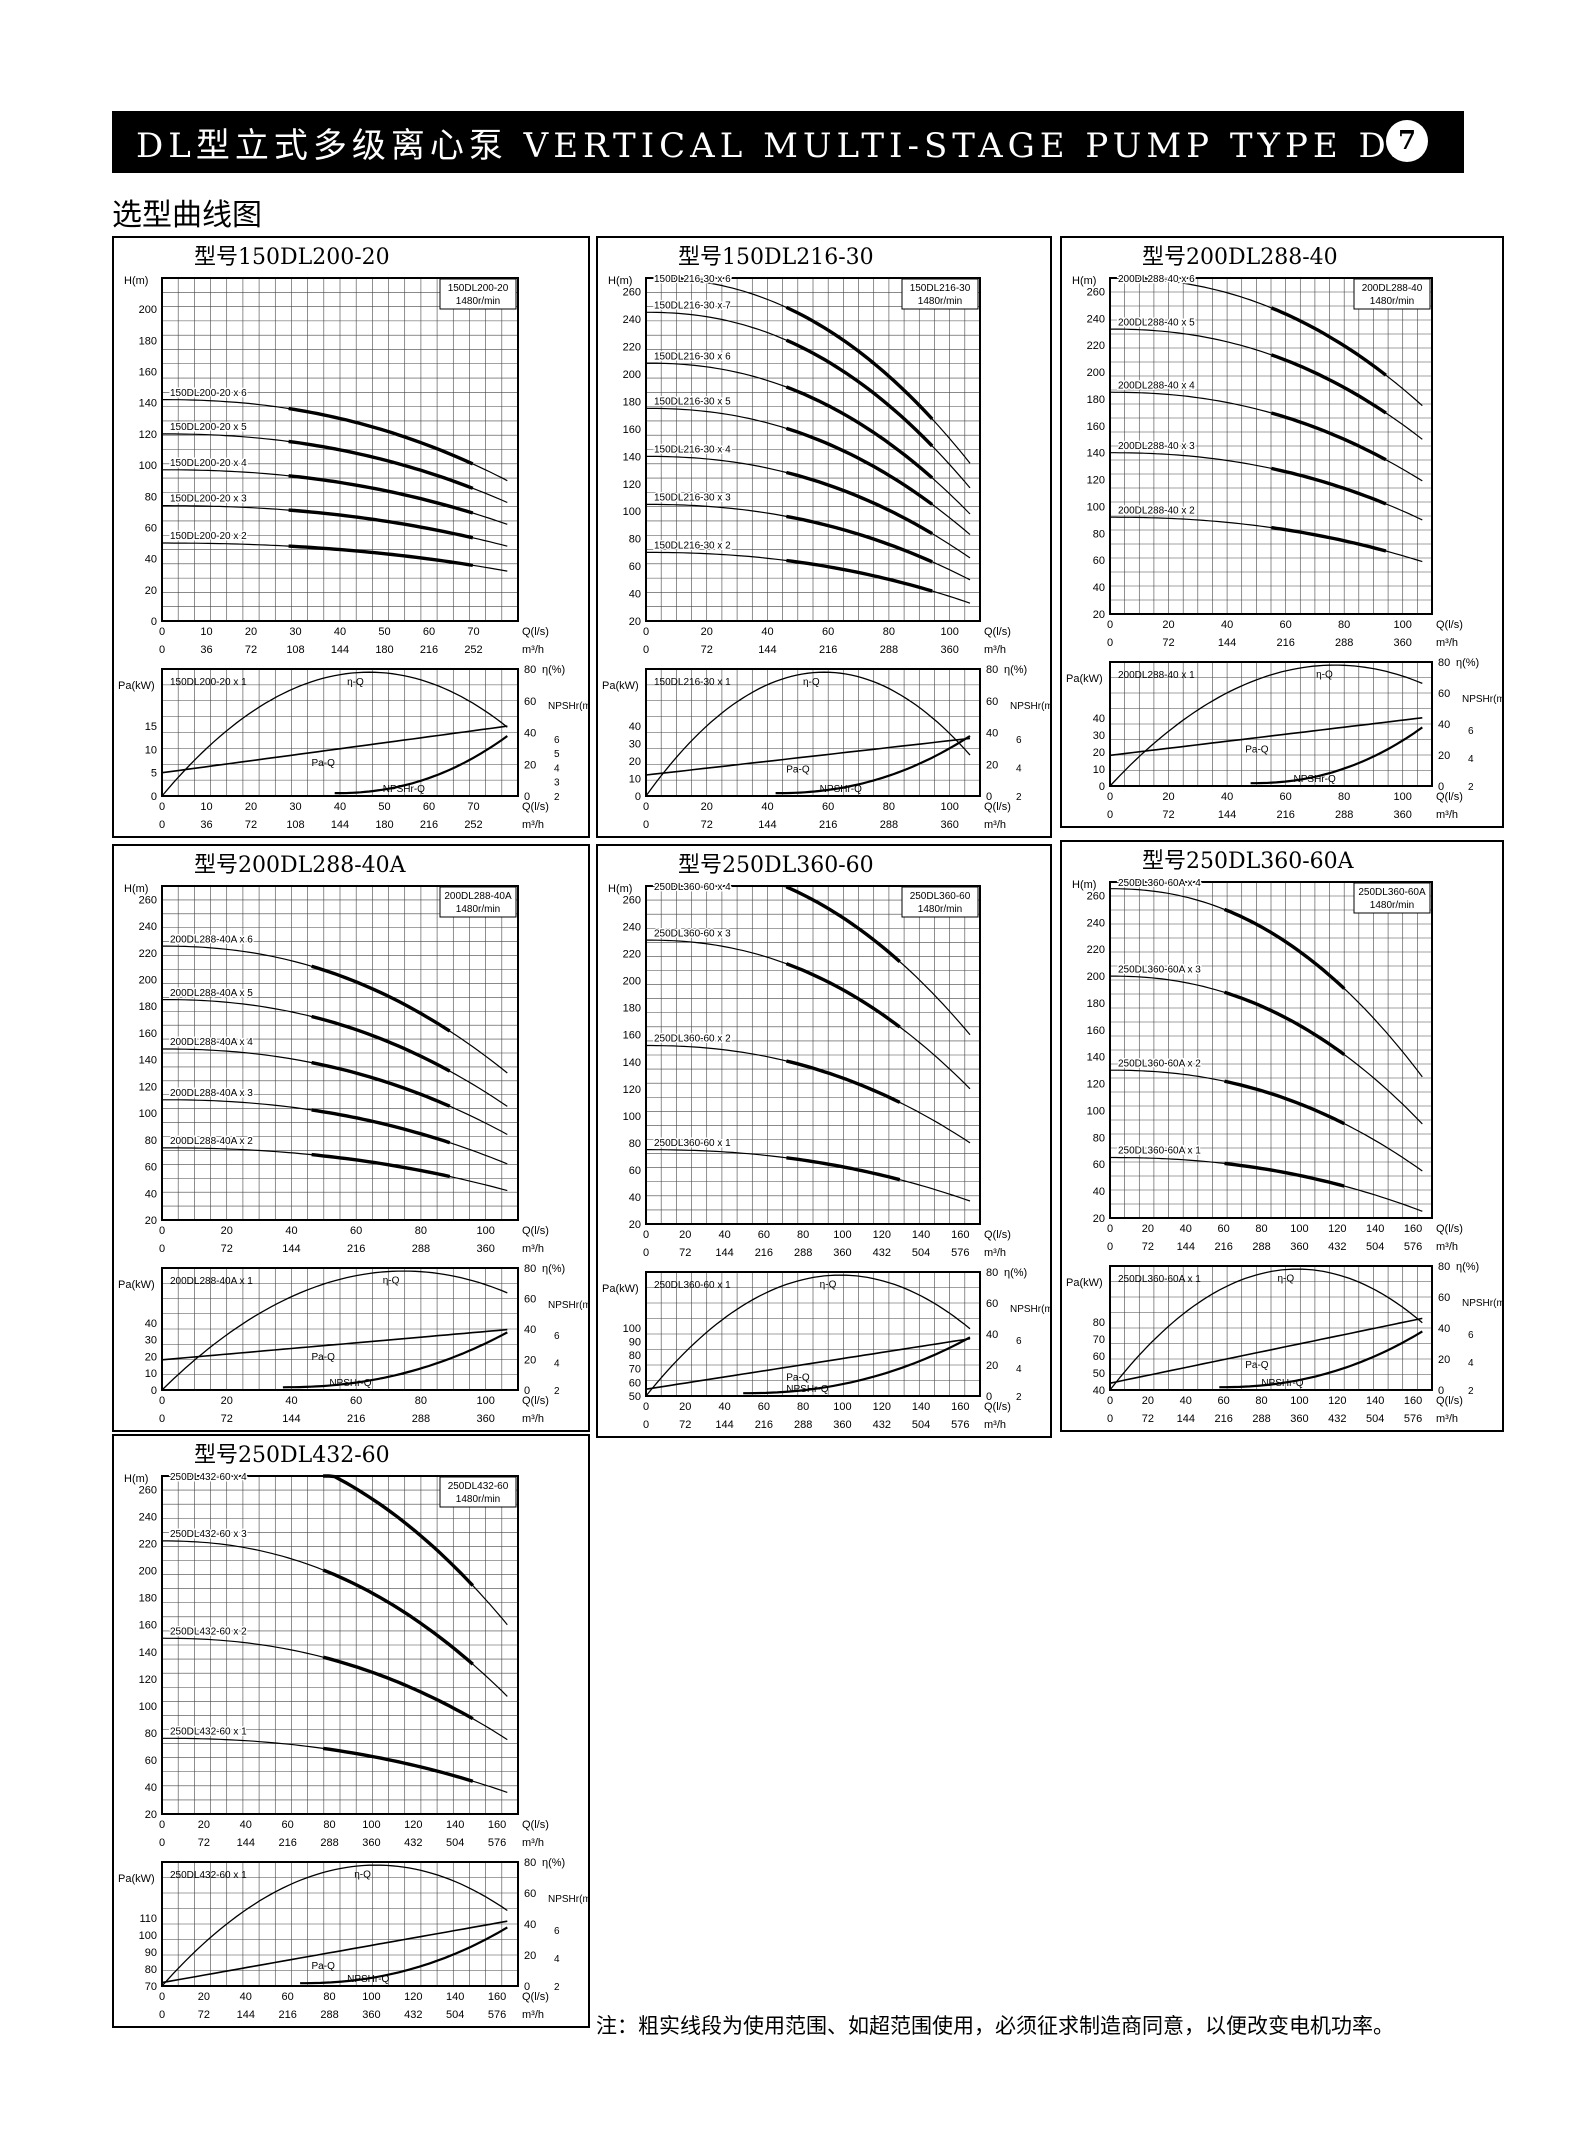 Image resolution: width=1588 pixels, height=2154 pixels. I want to click on x2-tick-label: 144, so click(340, 825).